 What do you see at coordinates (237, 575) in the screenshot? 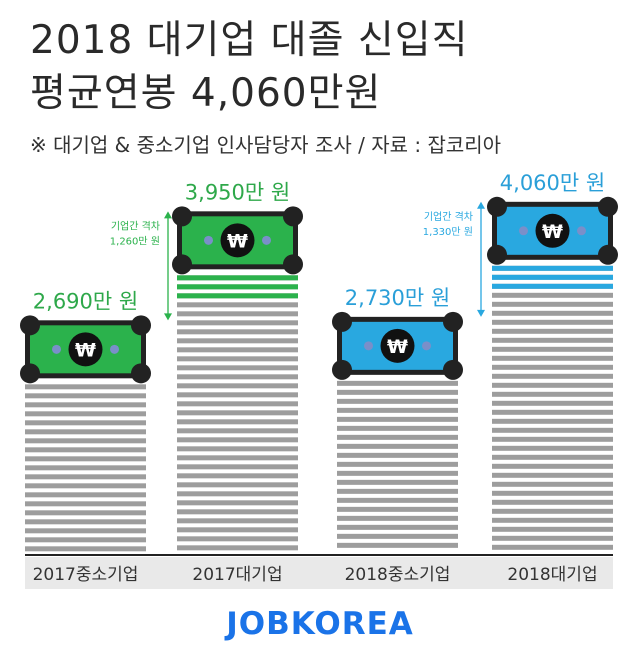
I see `category-label: 2017대기업` at bounding box center [237, 575].